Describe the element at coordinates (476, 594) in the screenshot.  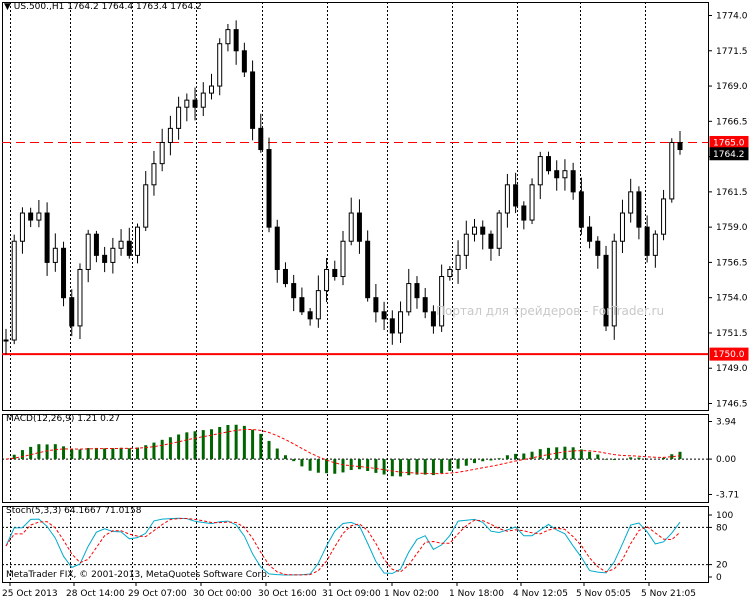
I see `time-axis-label: 1 Nov 18:00` at that location.